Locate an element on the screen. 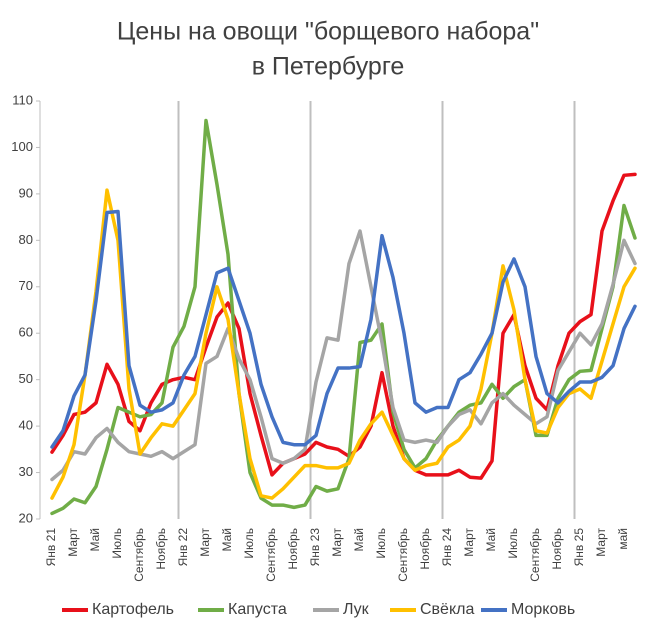 This screenshot has width=656, height=637. x-tick-label: Янв 22 is located at coordinates (183, 547).